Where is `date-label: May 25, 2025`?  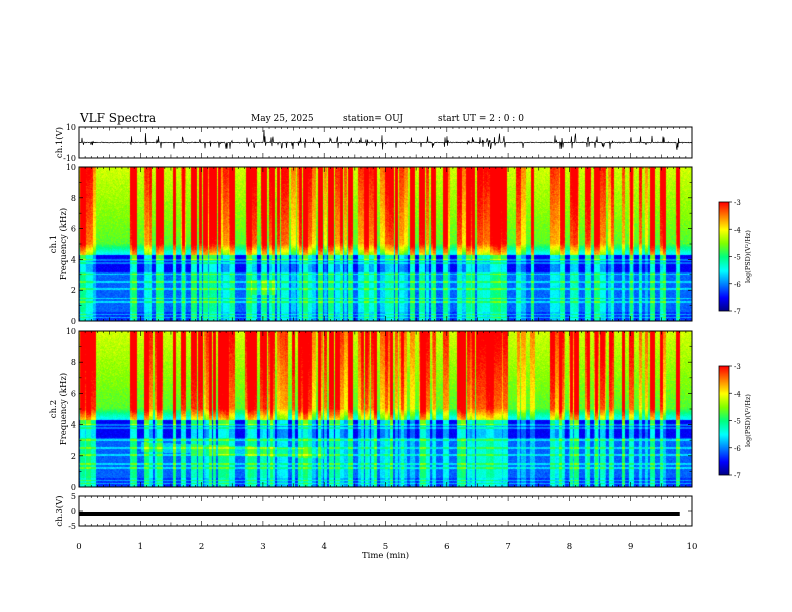 date-label: May 25, 2025 is located at coordinates (282, 119).